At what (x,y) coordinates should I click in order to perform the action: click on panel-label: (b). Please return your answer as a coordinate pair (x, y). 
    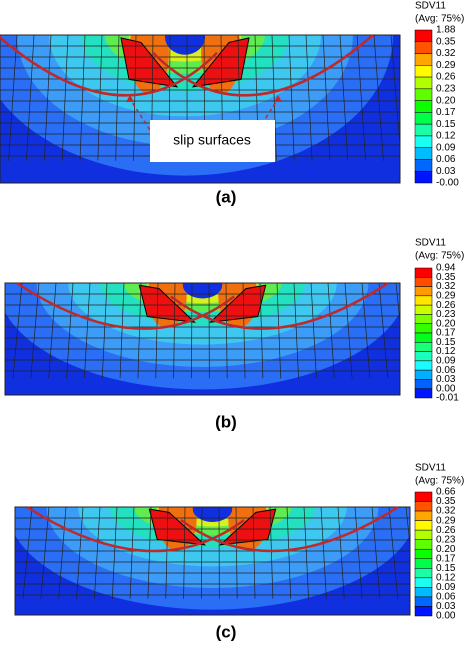
    Looking at the image, I should click on (226, 421).